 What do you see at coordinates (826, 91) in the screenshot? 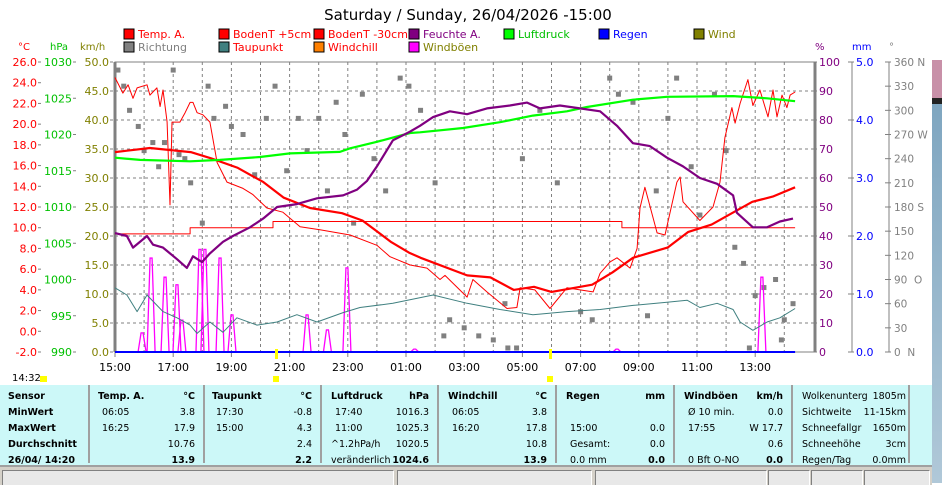
I see `axis-tick-label: 90` at bounding box center [826, 91].